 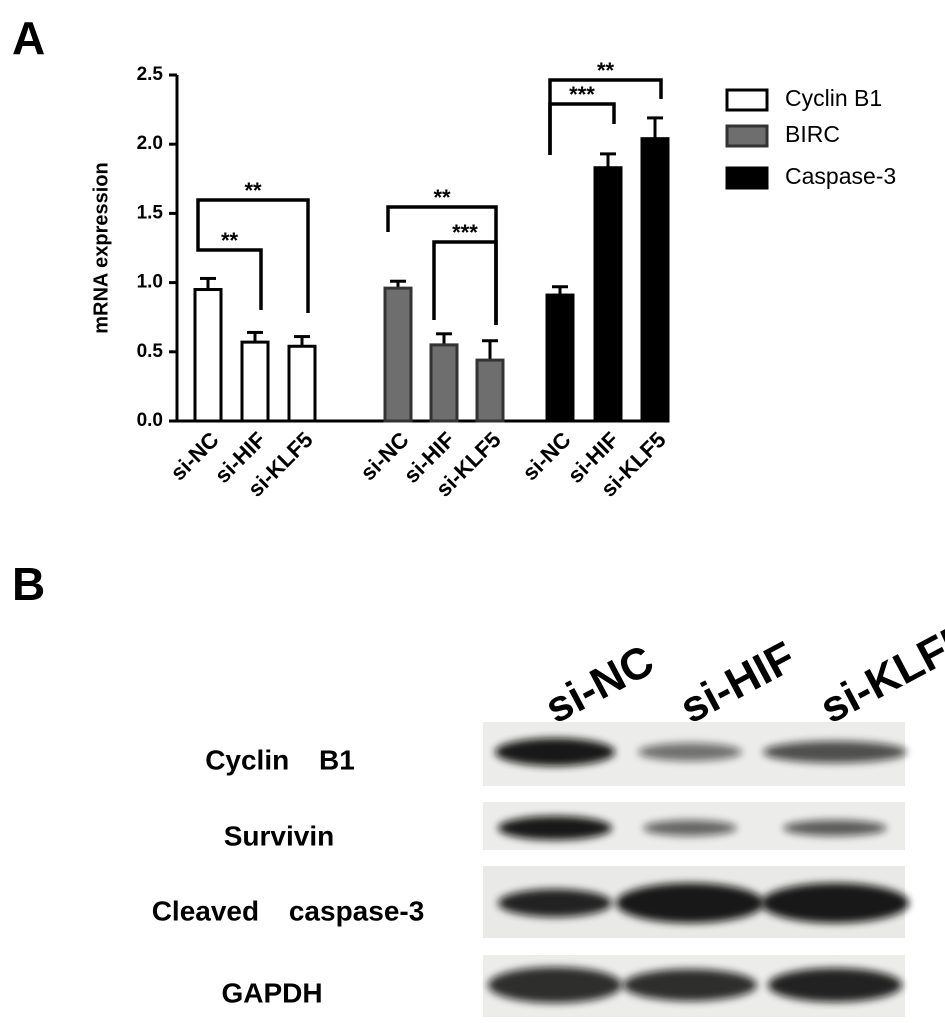 What do you see at coordinates (840, 176) in the screenshot?
I see `legend-label: Caspase-3` at bounding box center [840, 176].